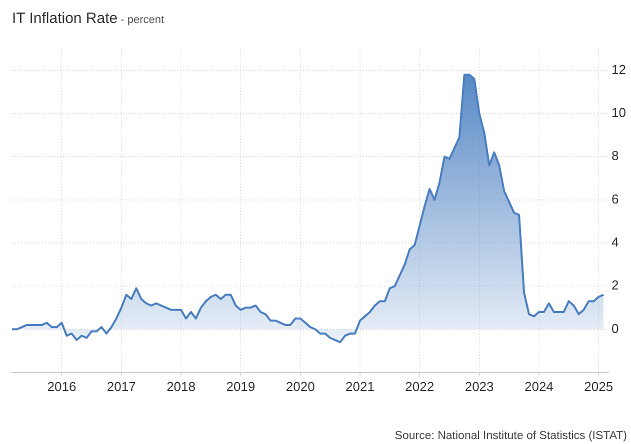  I want to click on x-tick-label: 2022, so click(419, 386).